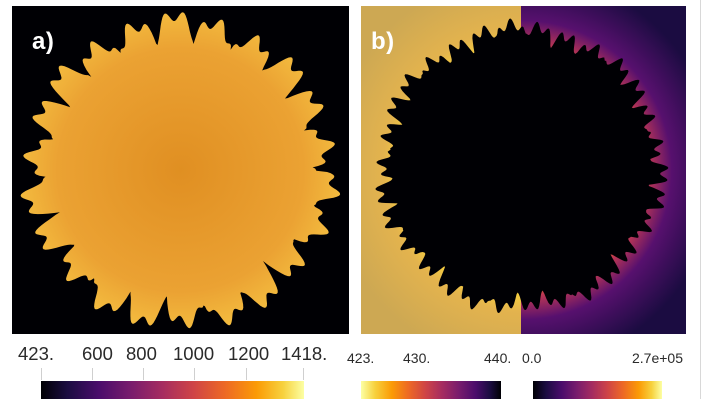  What do you see at coordinates (617, 359) in the screenshot?
I see `colorbar-b-right-ticks: 0.0 2.7e+05` at bounding box center [617, 359].